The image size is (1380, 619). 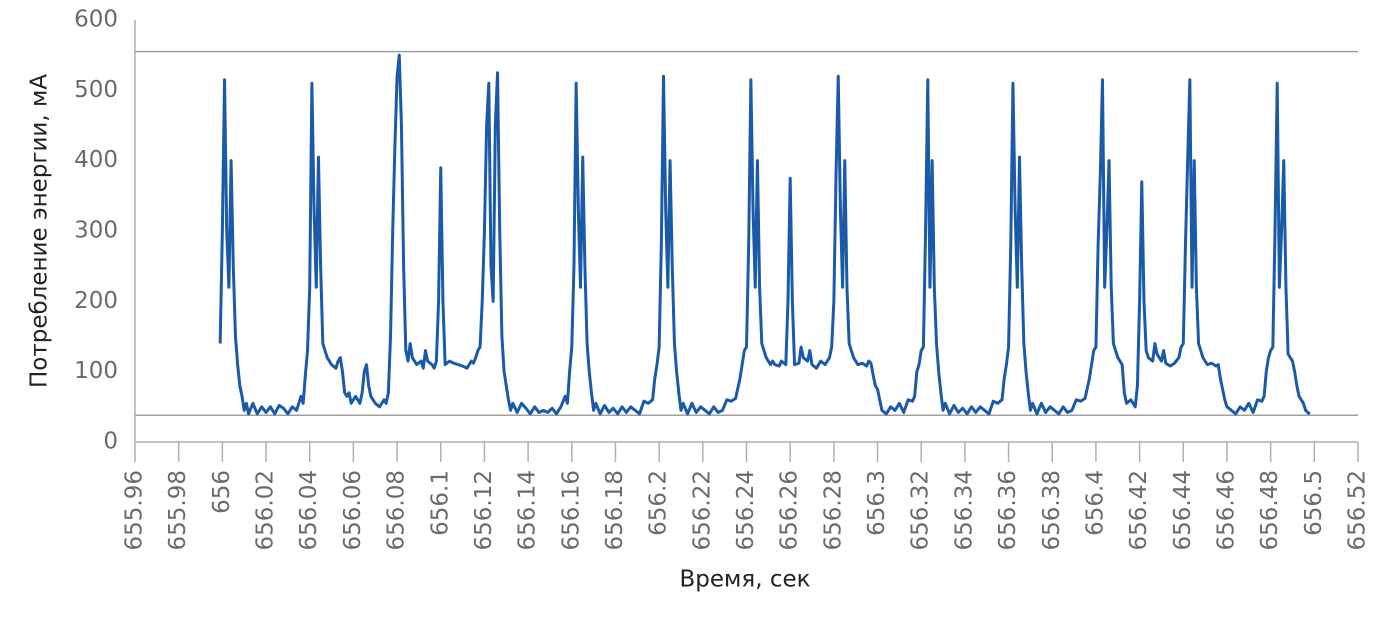 I want to click on x-tick-label: 656.46, so click(x=1226, y=510).